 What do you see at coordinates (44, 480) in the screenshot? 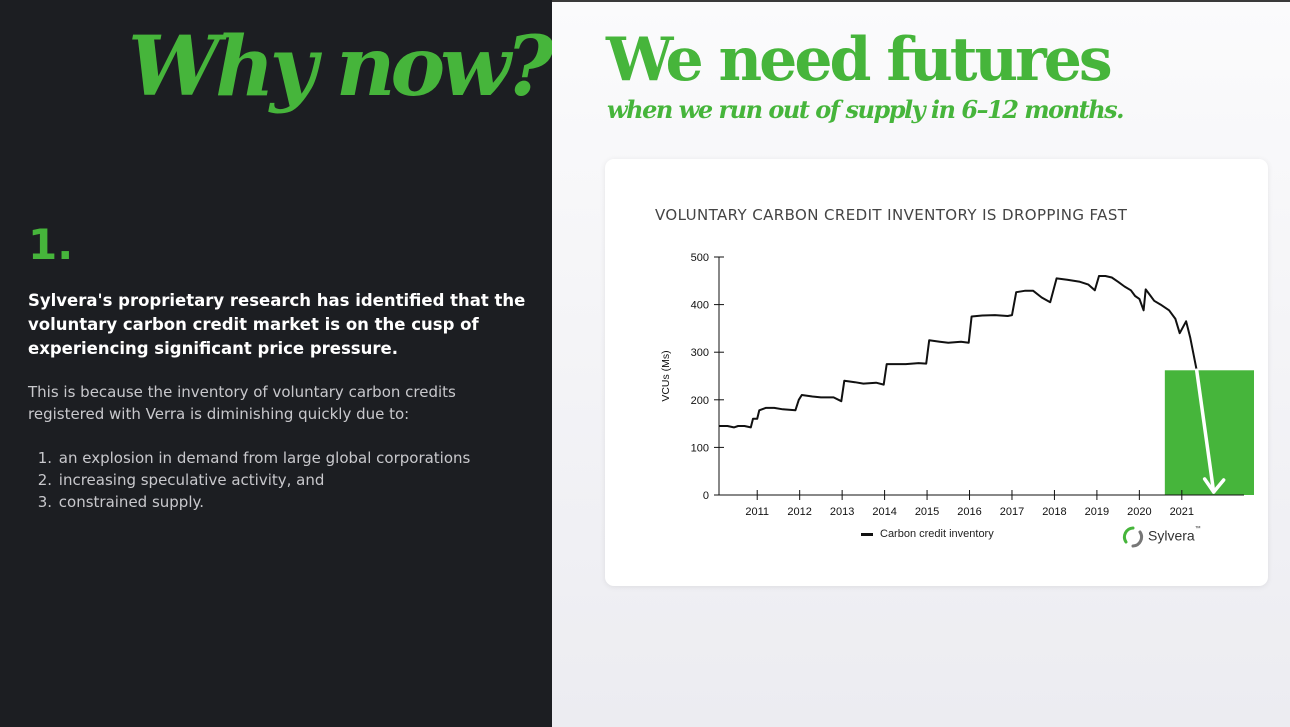
I see `list-item-index: 2.` at bounding box center [44, 480].